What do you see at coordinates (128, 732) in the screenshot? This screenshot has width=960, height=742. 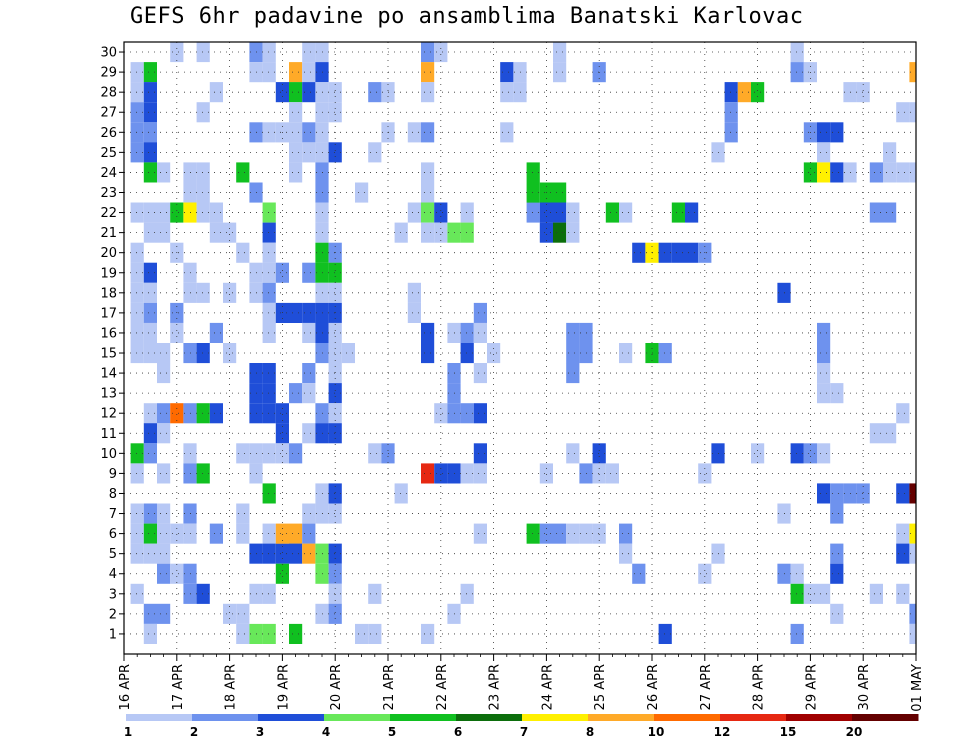 I see `colorbar-label: 1` at bounding box center [128, 732].